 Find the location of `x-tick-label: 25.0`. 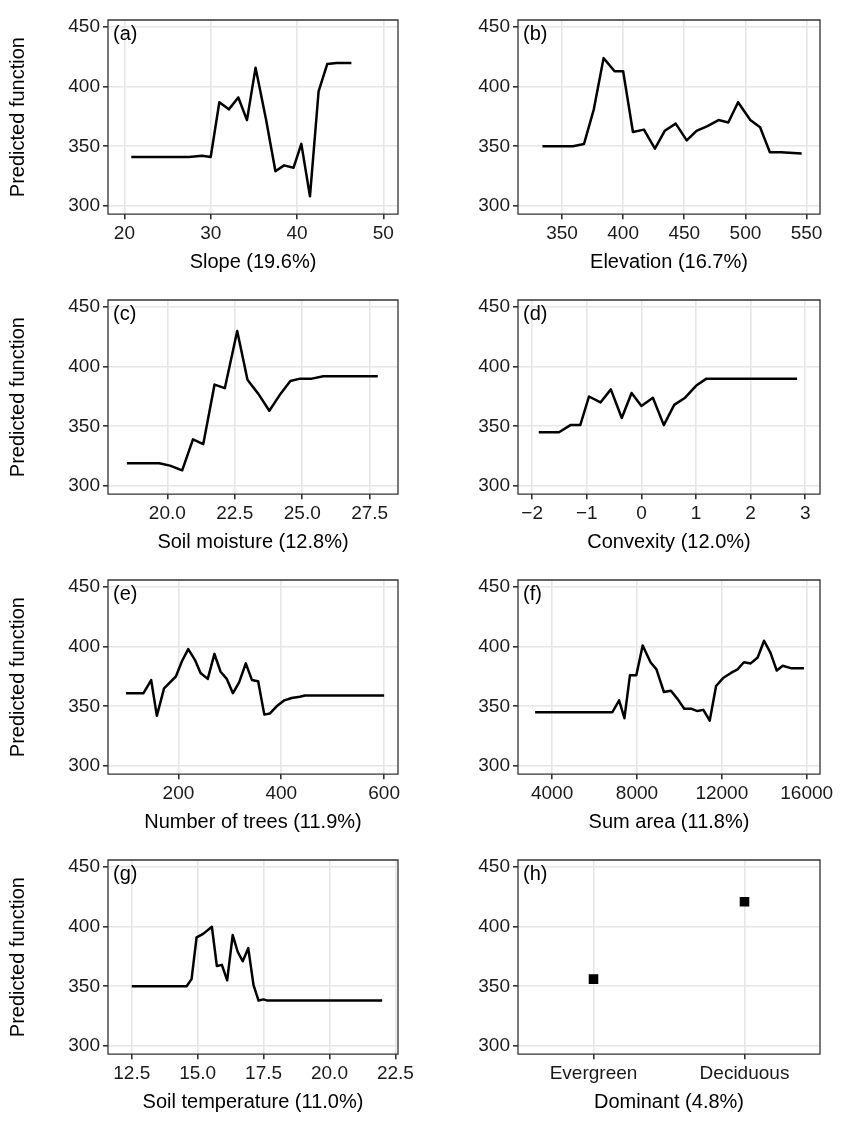

x-tick-label: 25.0 is located at coordinates (302, 512).